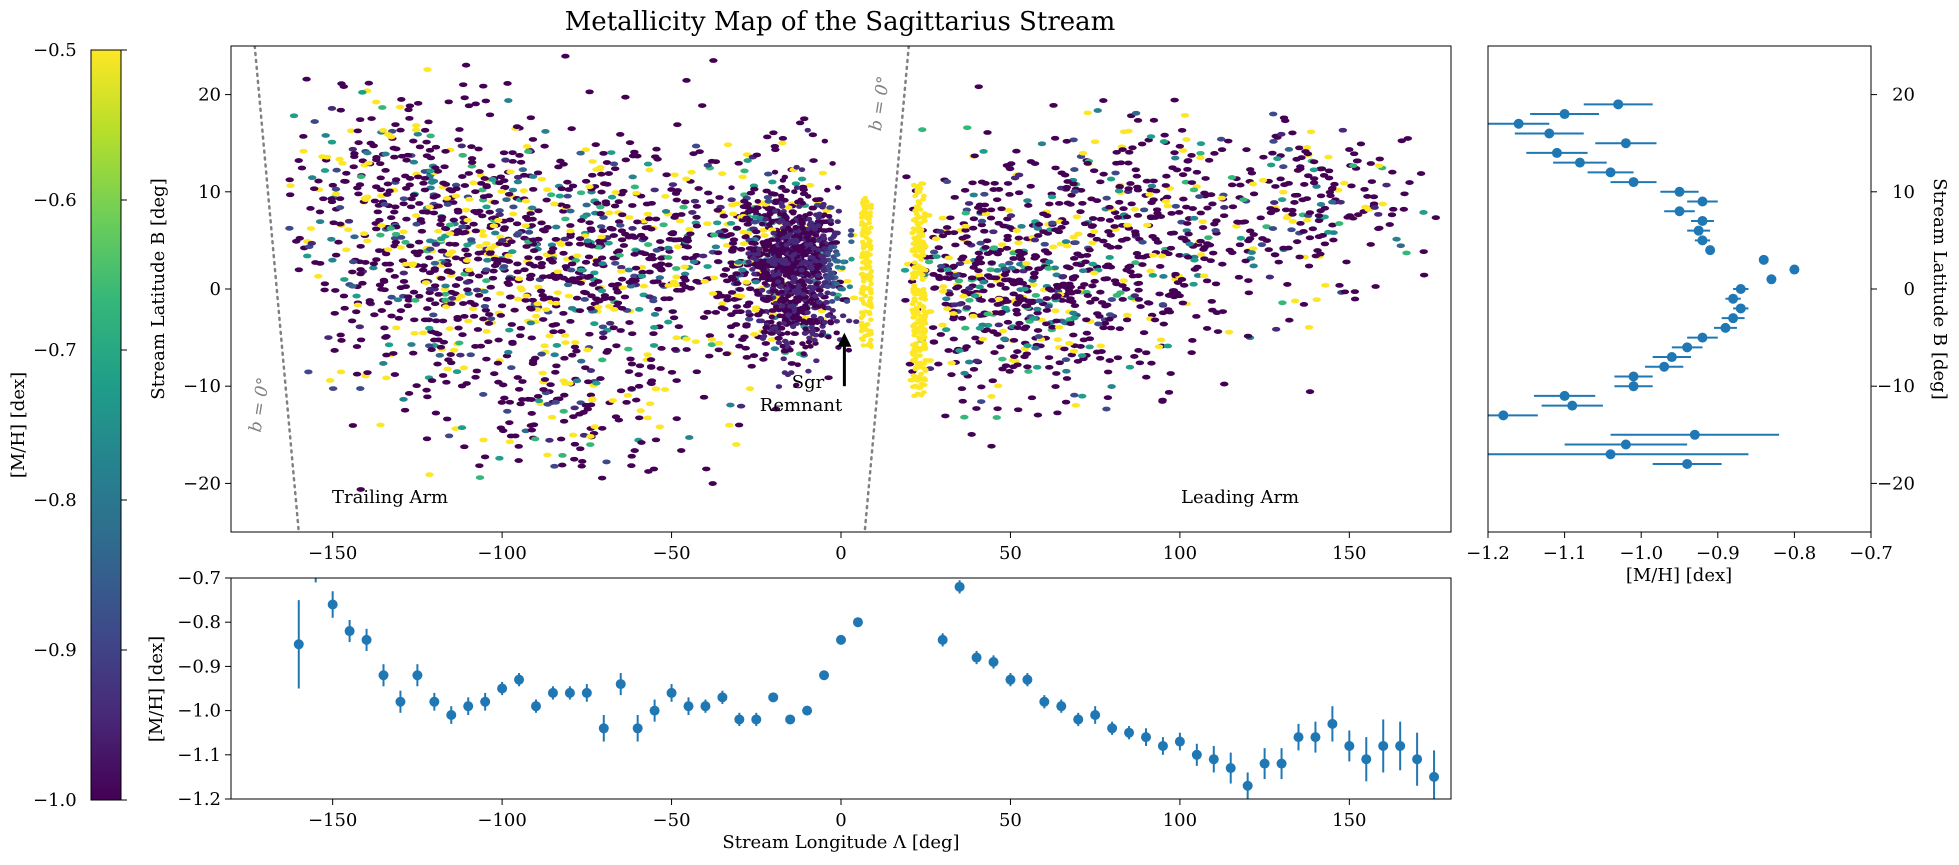 The height and width of the screenshot is (865, 1959). I want to click on map-y-tick-label: 0, so click(215, 289).